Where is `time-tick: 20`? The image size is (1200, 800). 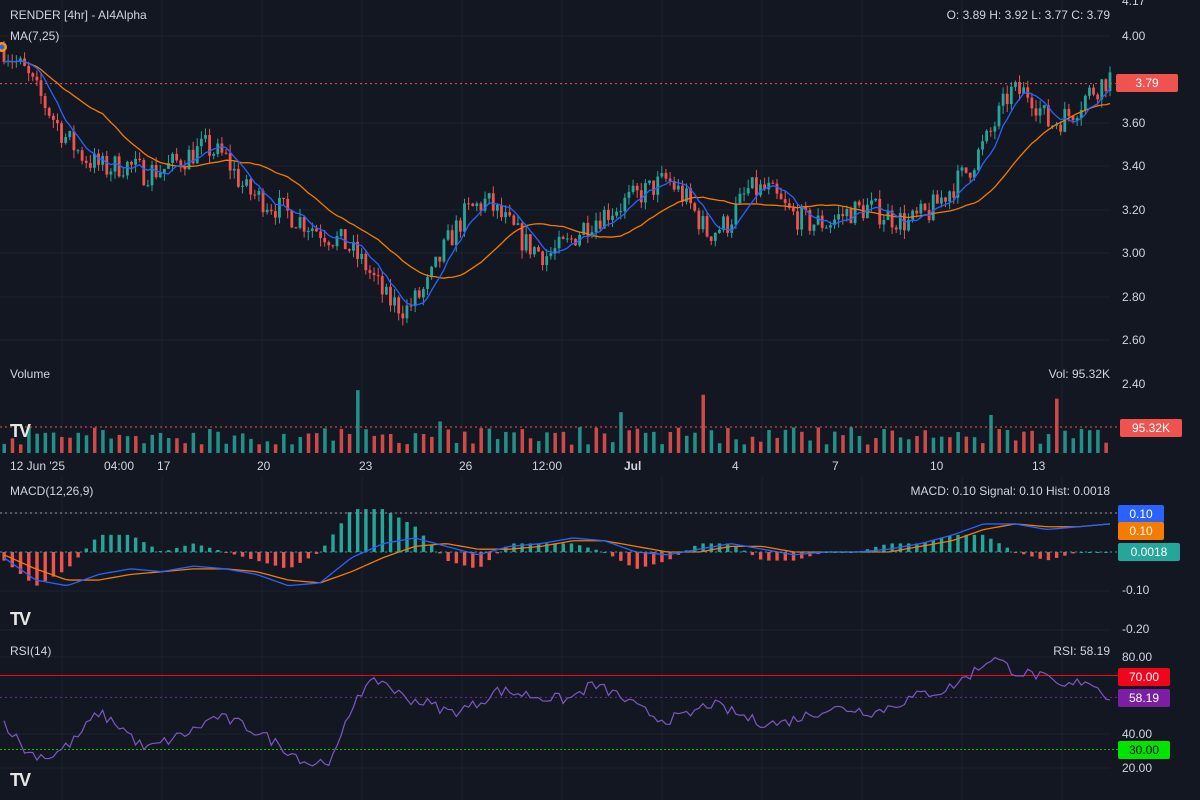 time-tick: 20 is located at coordinates (264, 466).